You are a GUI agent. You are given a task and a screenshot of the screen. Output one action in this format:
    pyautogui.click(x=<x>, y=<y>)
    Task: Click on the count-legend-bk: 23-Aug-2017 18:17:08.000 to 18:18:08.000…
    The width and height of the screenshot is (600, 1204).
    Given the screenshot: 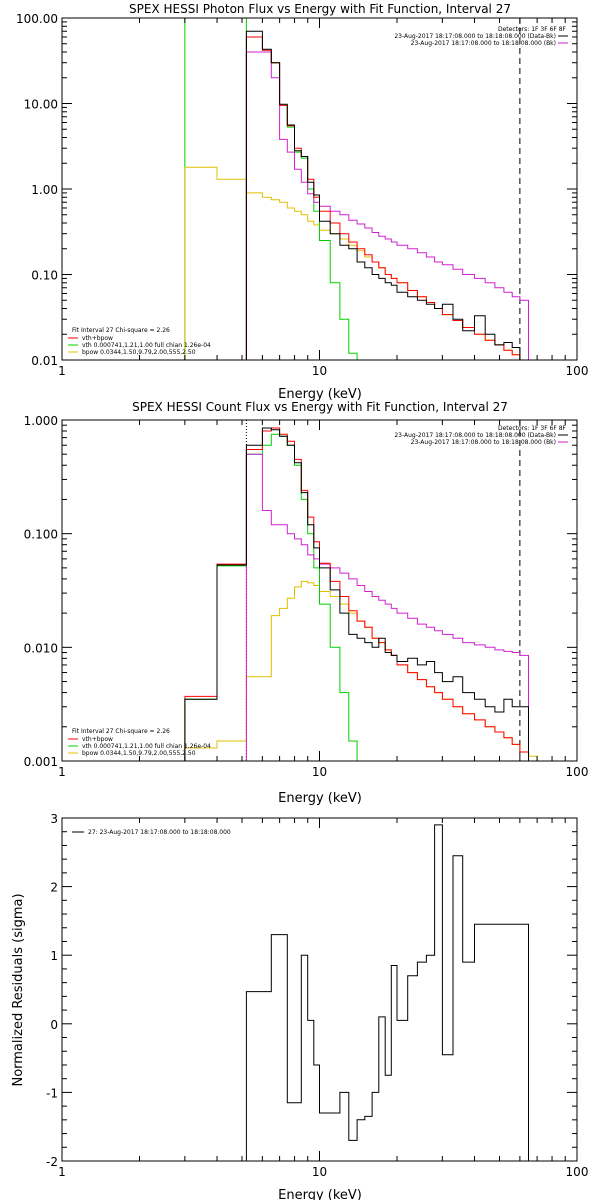 What is the action you would take?
    pyautogui.click(x=483, y=442)
    